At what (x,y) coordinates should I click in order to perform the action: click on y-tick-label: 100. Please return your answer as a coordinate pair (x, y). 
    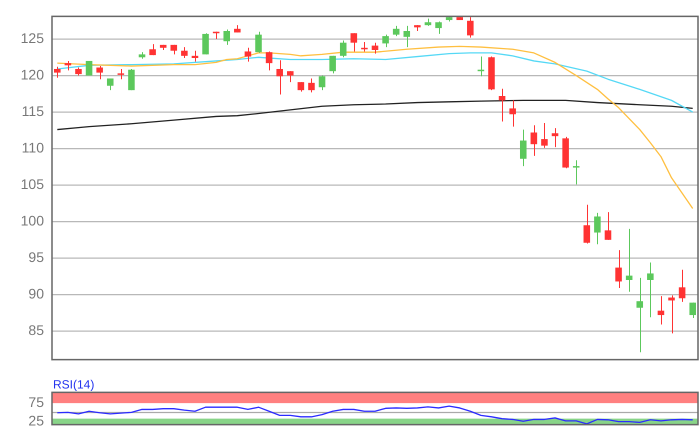
    Looking at the image, I should click on (32, 220).